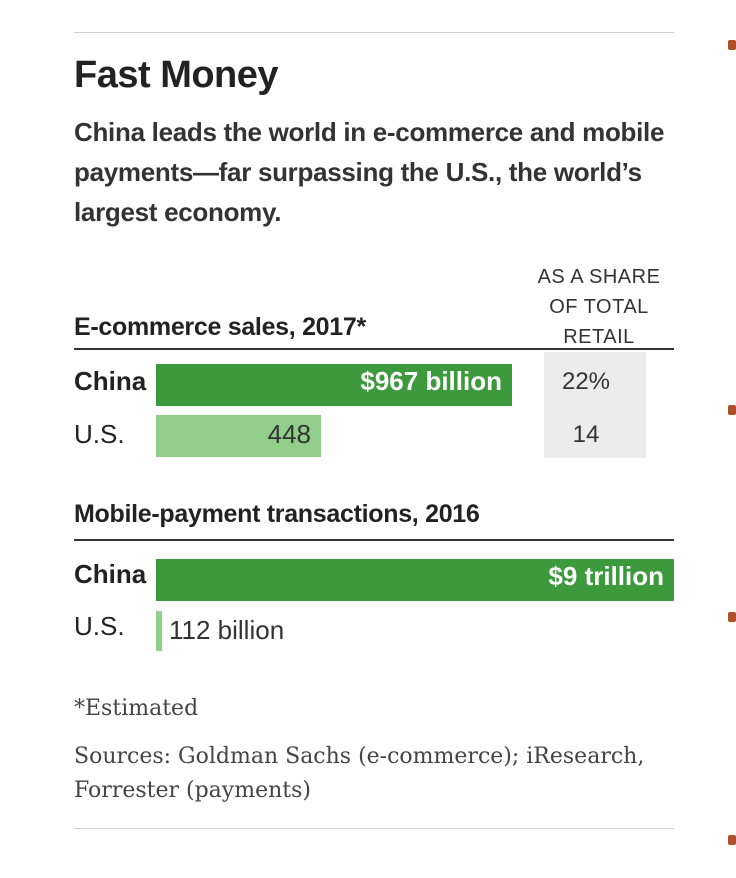  Describe the element at coordinates (220, 327) in the screenshot. I see `ecommerce-section-title: E-commerce sales, 2017*` at that location.